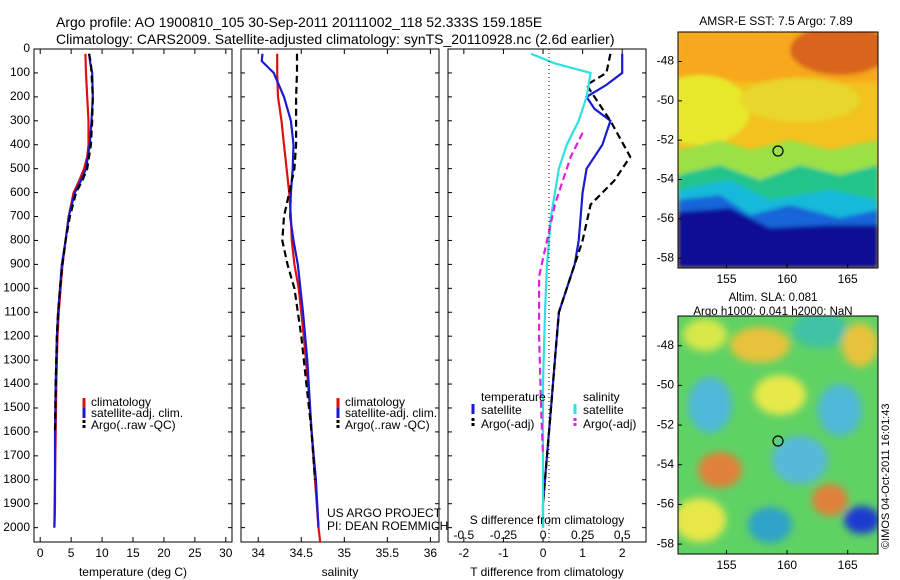 The width and height of the screenshot is (900, 580). I want to click on y-tick-label: 1100, so click(17, 311).